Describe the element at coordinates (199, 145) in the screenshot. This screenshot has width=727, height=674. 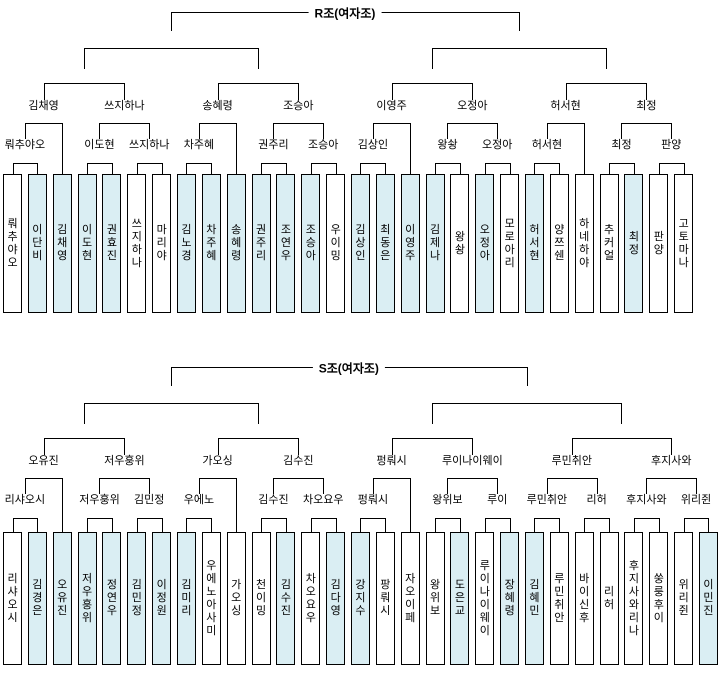
I see `round1-winner-label: 차주혜` at that location.